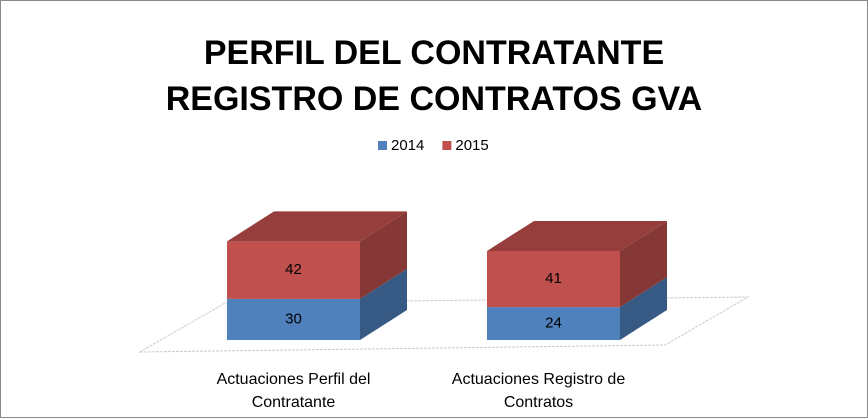 The height and width of the screenshot is (418, 868). Describe the element at coordinates (471, 145) in the screenshot. I see `legend-label: 2015` at that location.